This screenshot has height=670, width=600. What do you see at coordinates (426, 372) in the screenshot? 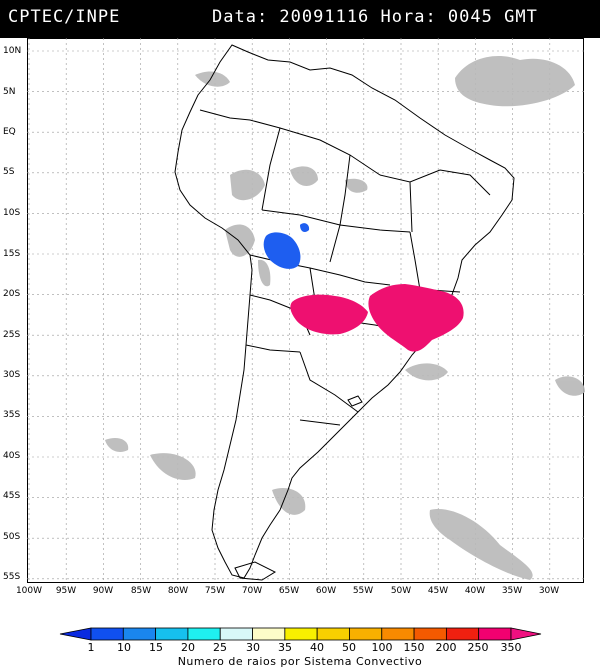
I see `cloud-south-atlantic` at bounding box center [426, 372].